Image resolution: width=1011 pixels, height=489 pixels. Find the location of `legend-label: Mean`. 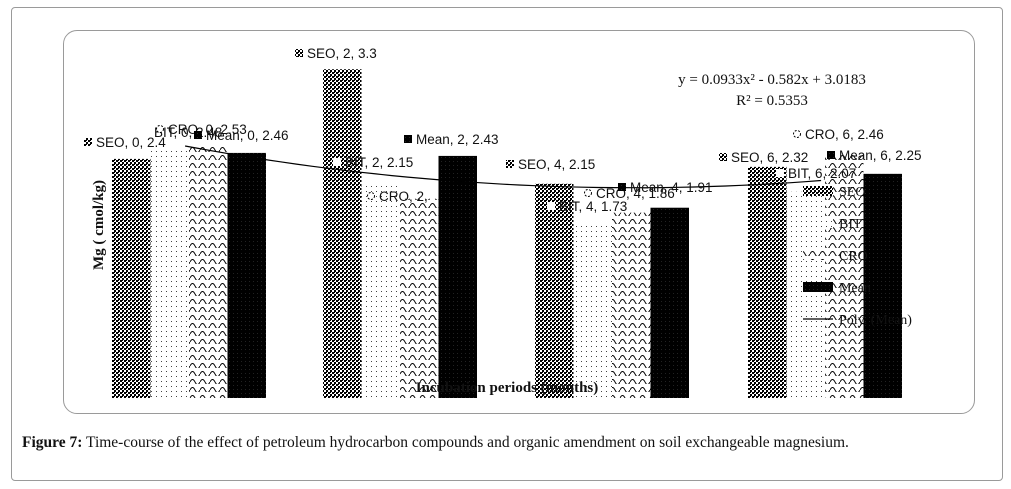

legend-label: Mean is located at coordinates (855, 288).